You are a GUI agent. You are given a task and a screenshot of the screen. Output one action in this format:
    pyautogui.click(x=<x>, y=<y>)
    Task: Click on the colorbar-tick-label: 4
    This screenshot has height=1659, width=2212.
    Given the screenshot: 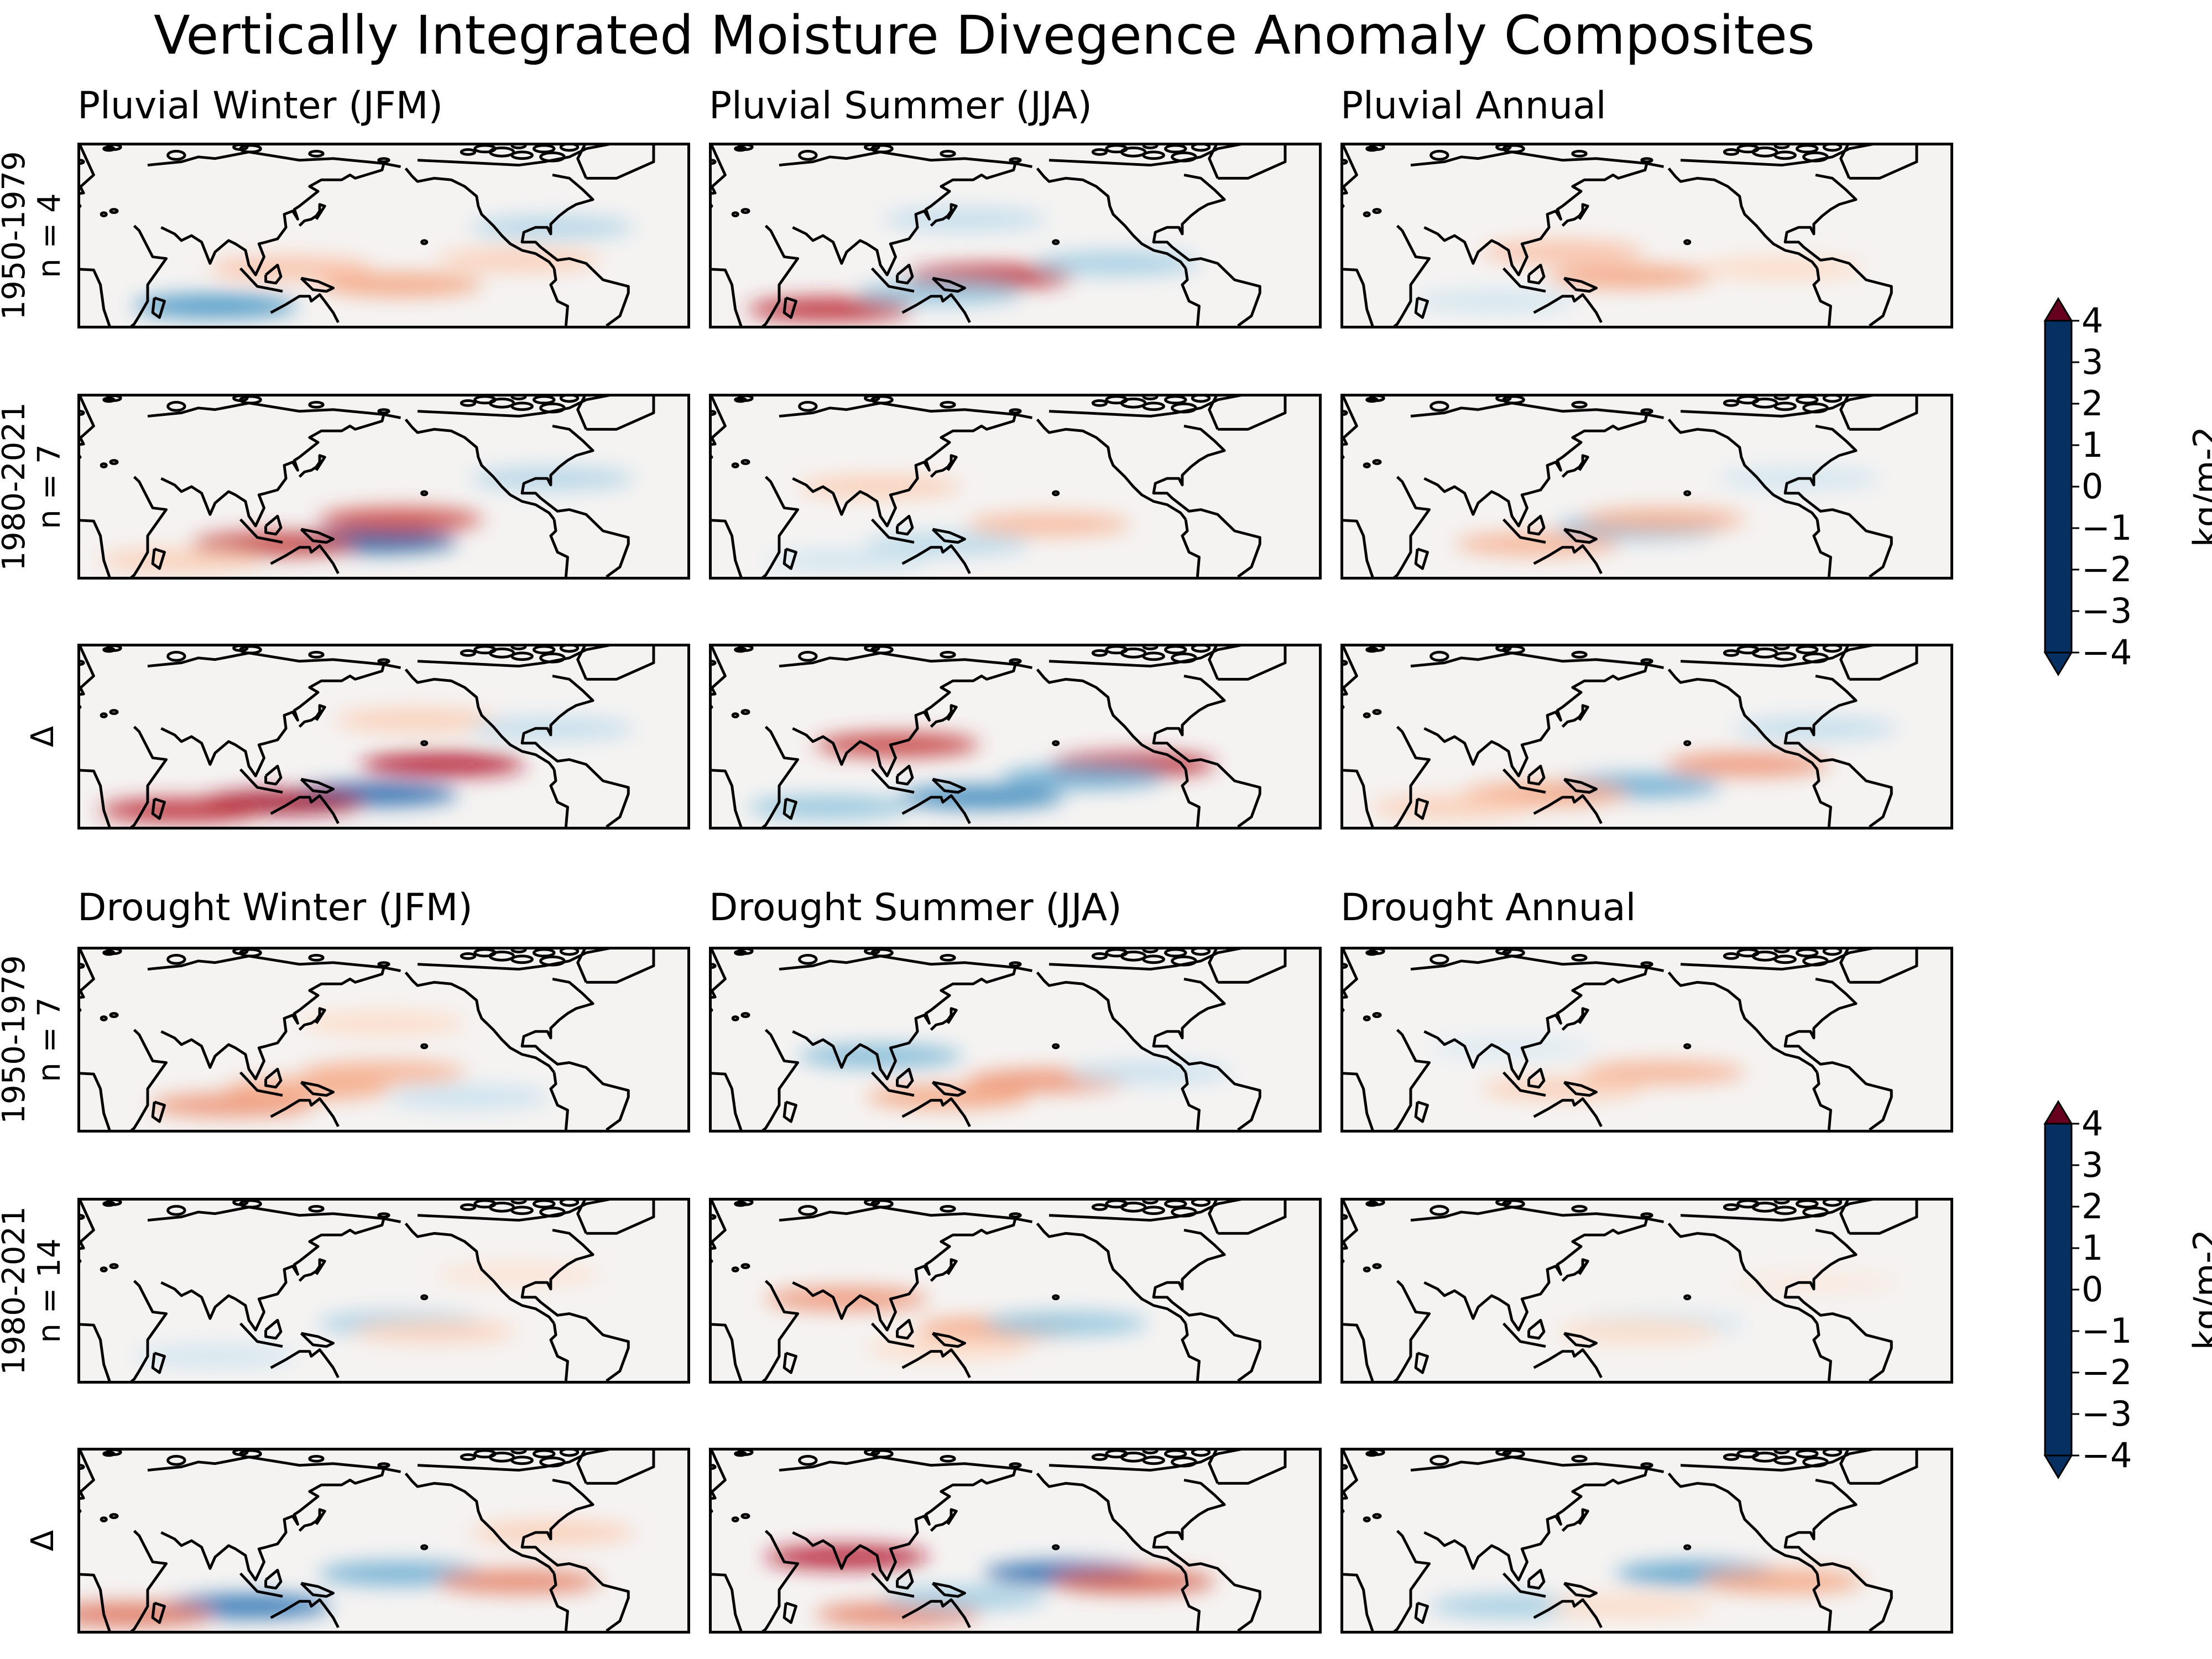 What is the action you would take?
    pyautogui.click(x=2093, y=320)
    